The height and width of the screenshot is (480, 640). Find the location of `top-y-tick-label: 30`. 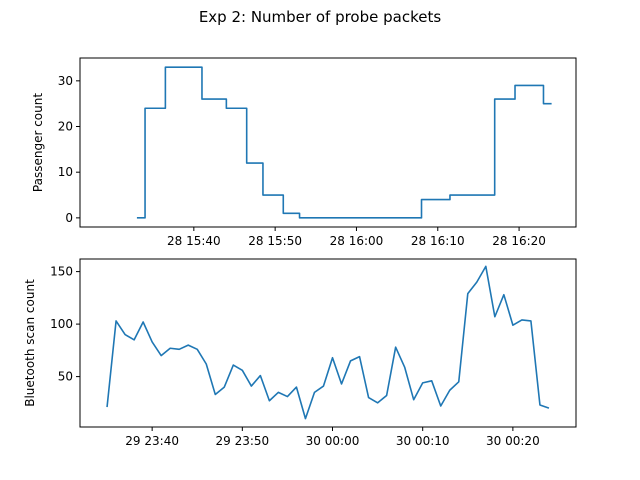

top-y-tick-label: 30 is located at coordinates (65, 81).